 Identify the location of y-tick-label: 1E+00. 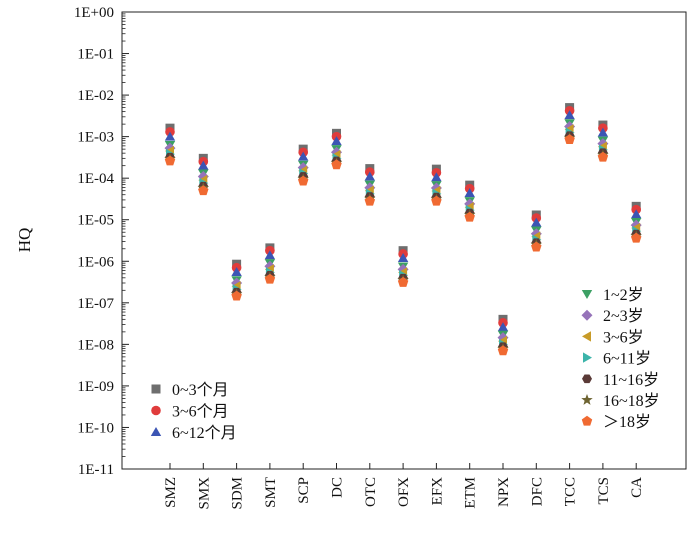
(94, 13).